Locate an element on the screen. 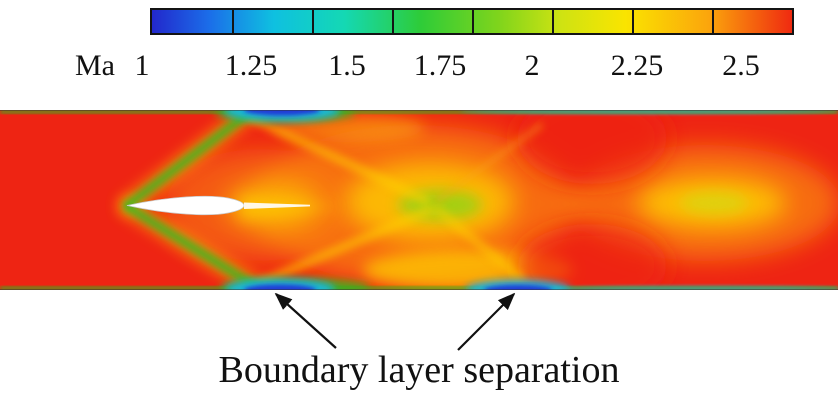 The image size is (838, 405). separation-arrow-left is located at coordinates (305, 320).